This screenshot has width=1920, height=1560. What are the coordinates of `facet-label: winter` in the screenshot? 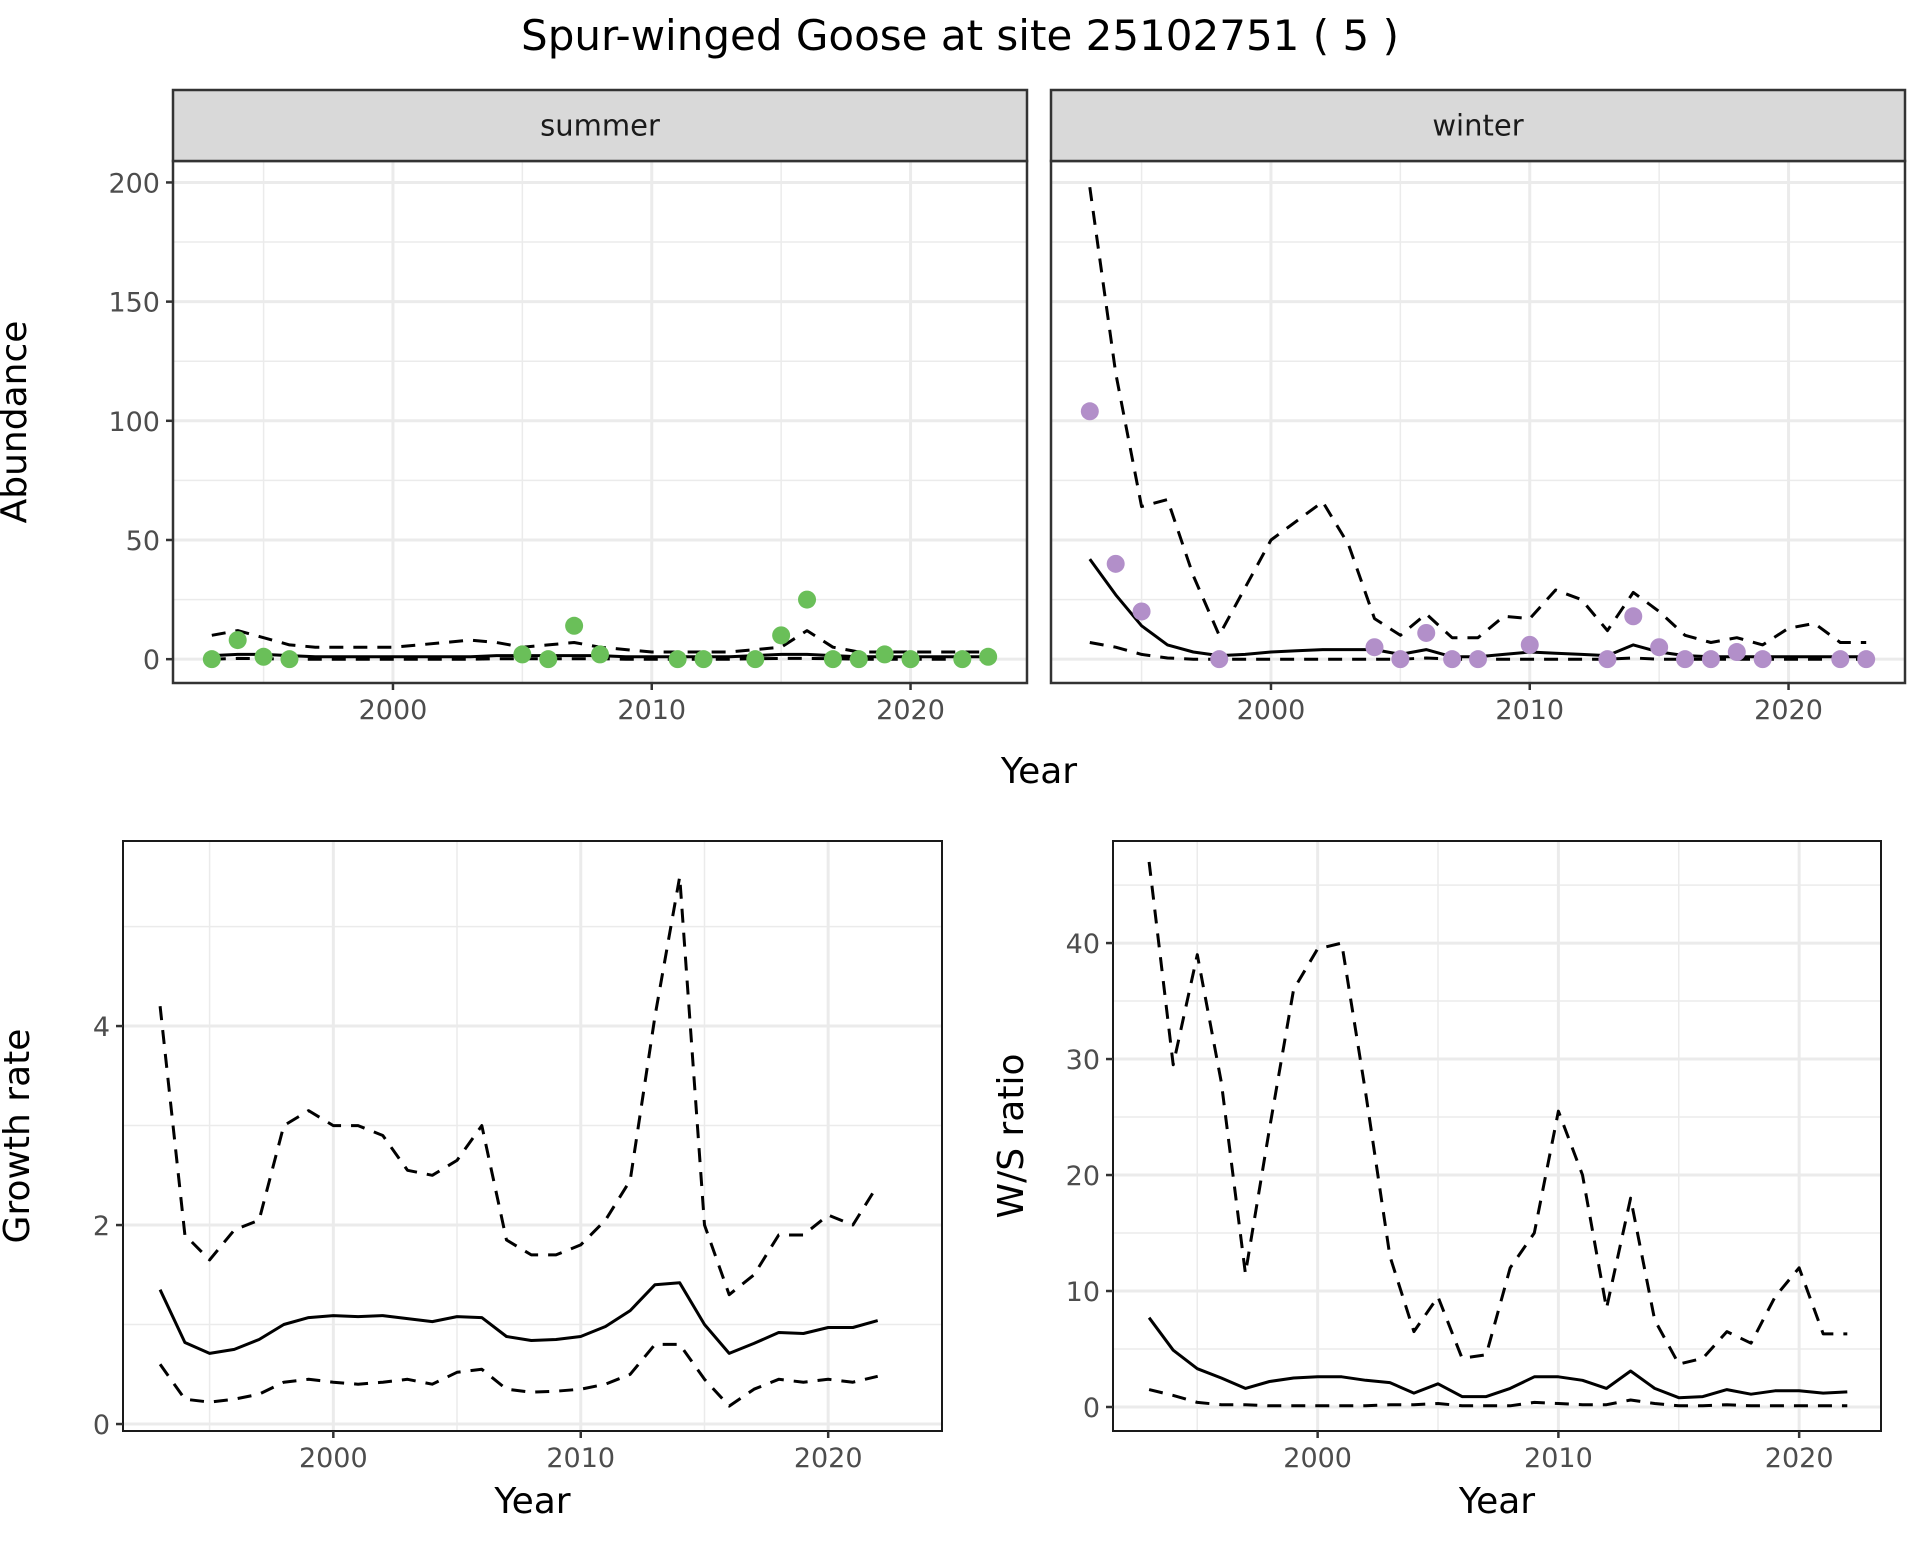 It's located at (1477, 126).